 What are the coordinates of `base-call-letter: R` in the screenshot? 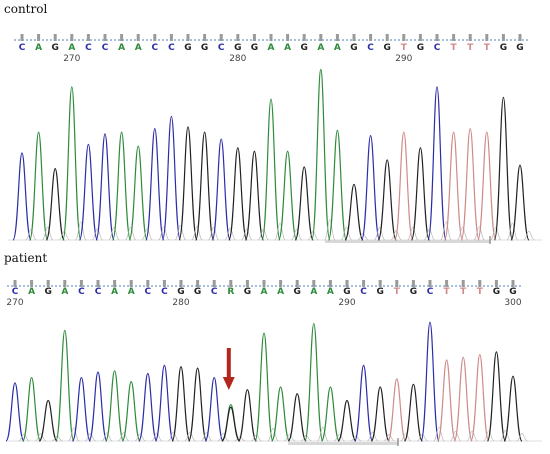 It's located at (230, 292).